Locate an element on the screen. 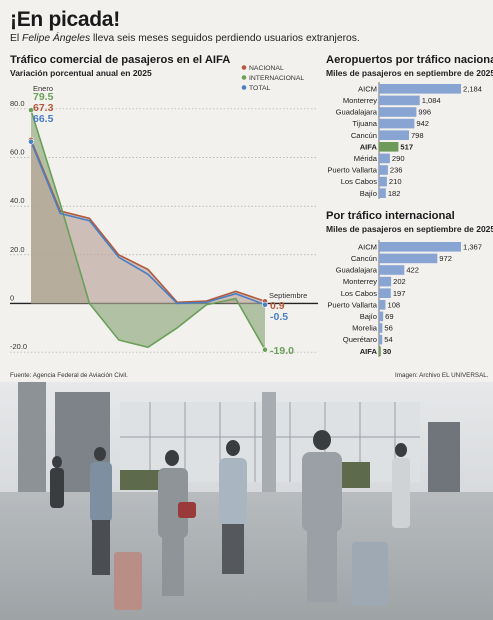 This screenshot has height=620, width=493. image-credit: Imagen: Archivo EL UNIVERSAL. is located at coordinates (442, 375).